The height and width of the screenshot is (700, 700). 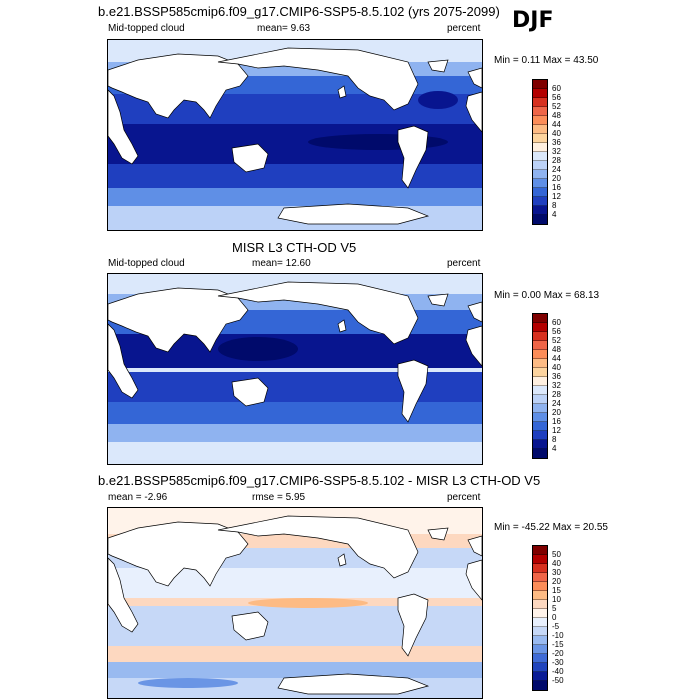 I want to click on colorbar-tick: -40, so click(x=558, y=671).